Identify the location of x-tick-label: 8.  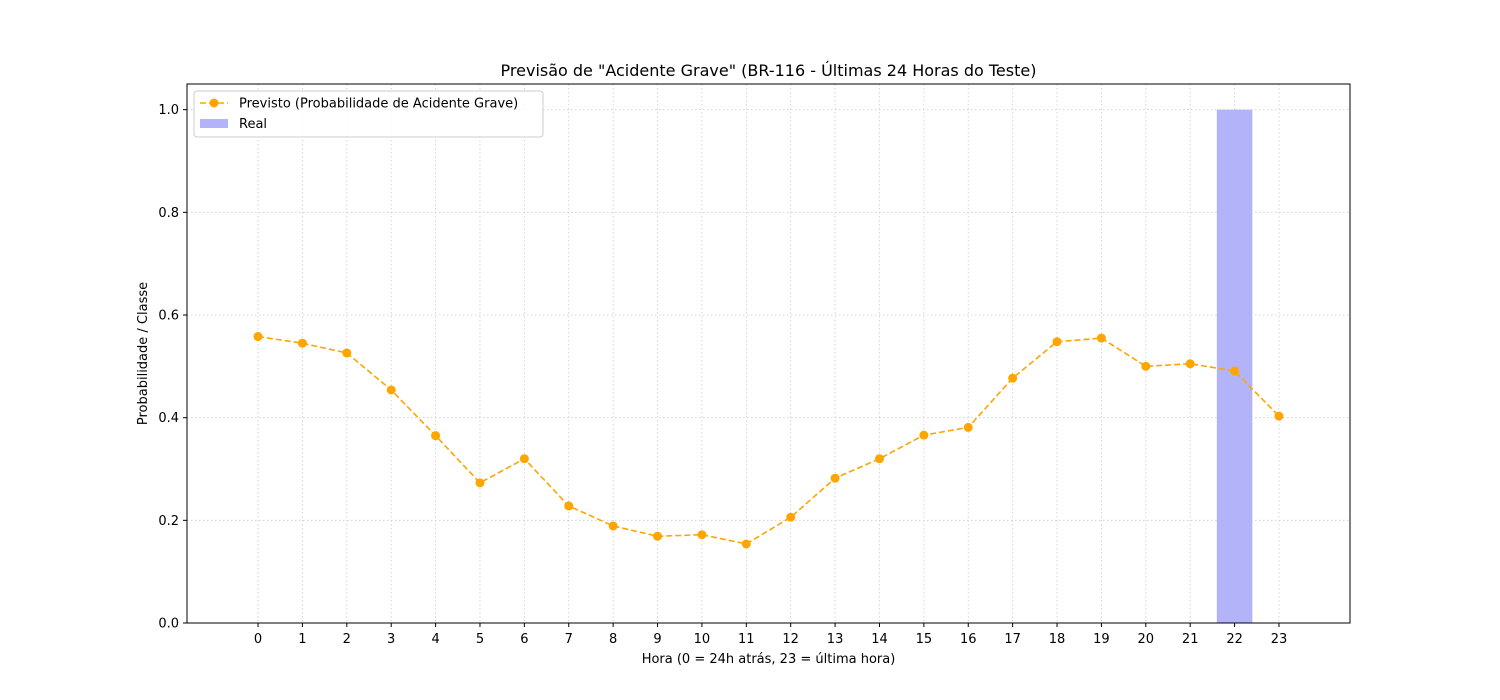
(613, 639).